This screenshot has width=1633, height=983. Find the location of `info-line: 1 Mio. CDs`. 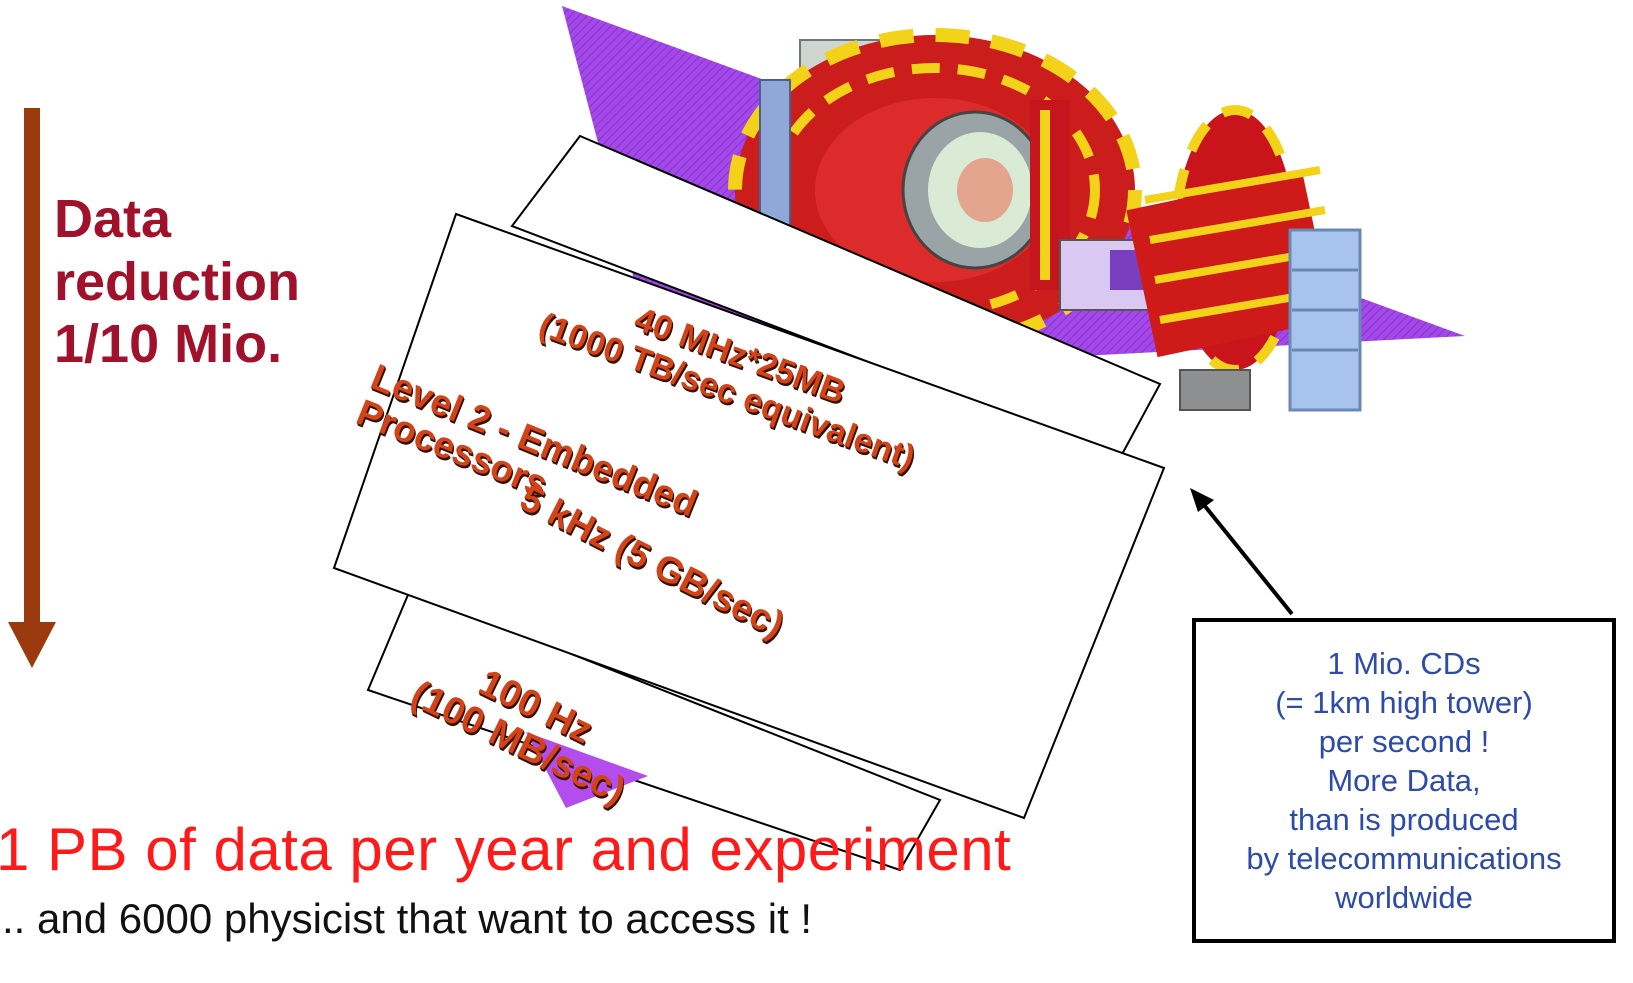

info-line: 1 Mio. CDs is located at coordinates (1404, 663).